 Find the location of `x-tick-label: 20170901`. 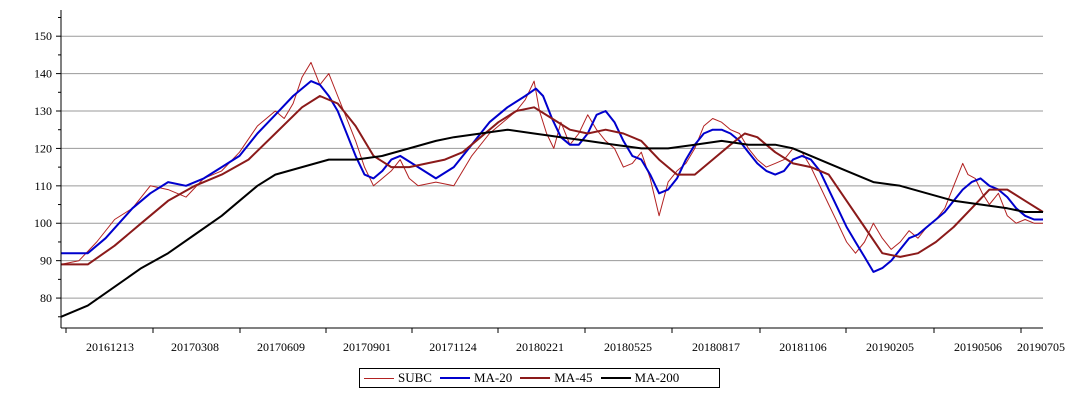

x-tick-label: 20170901 is located at coordinates (367, 347).